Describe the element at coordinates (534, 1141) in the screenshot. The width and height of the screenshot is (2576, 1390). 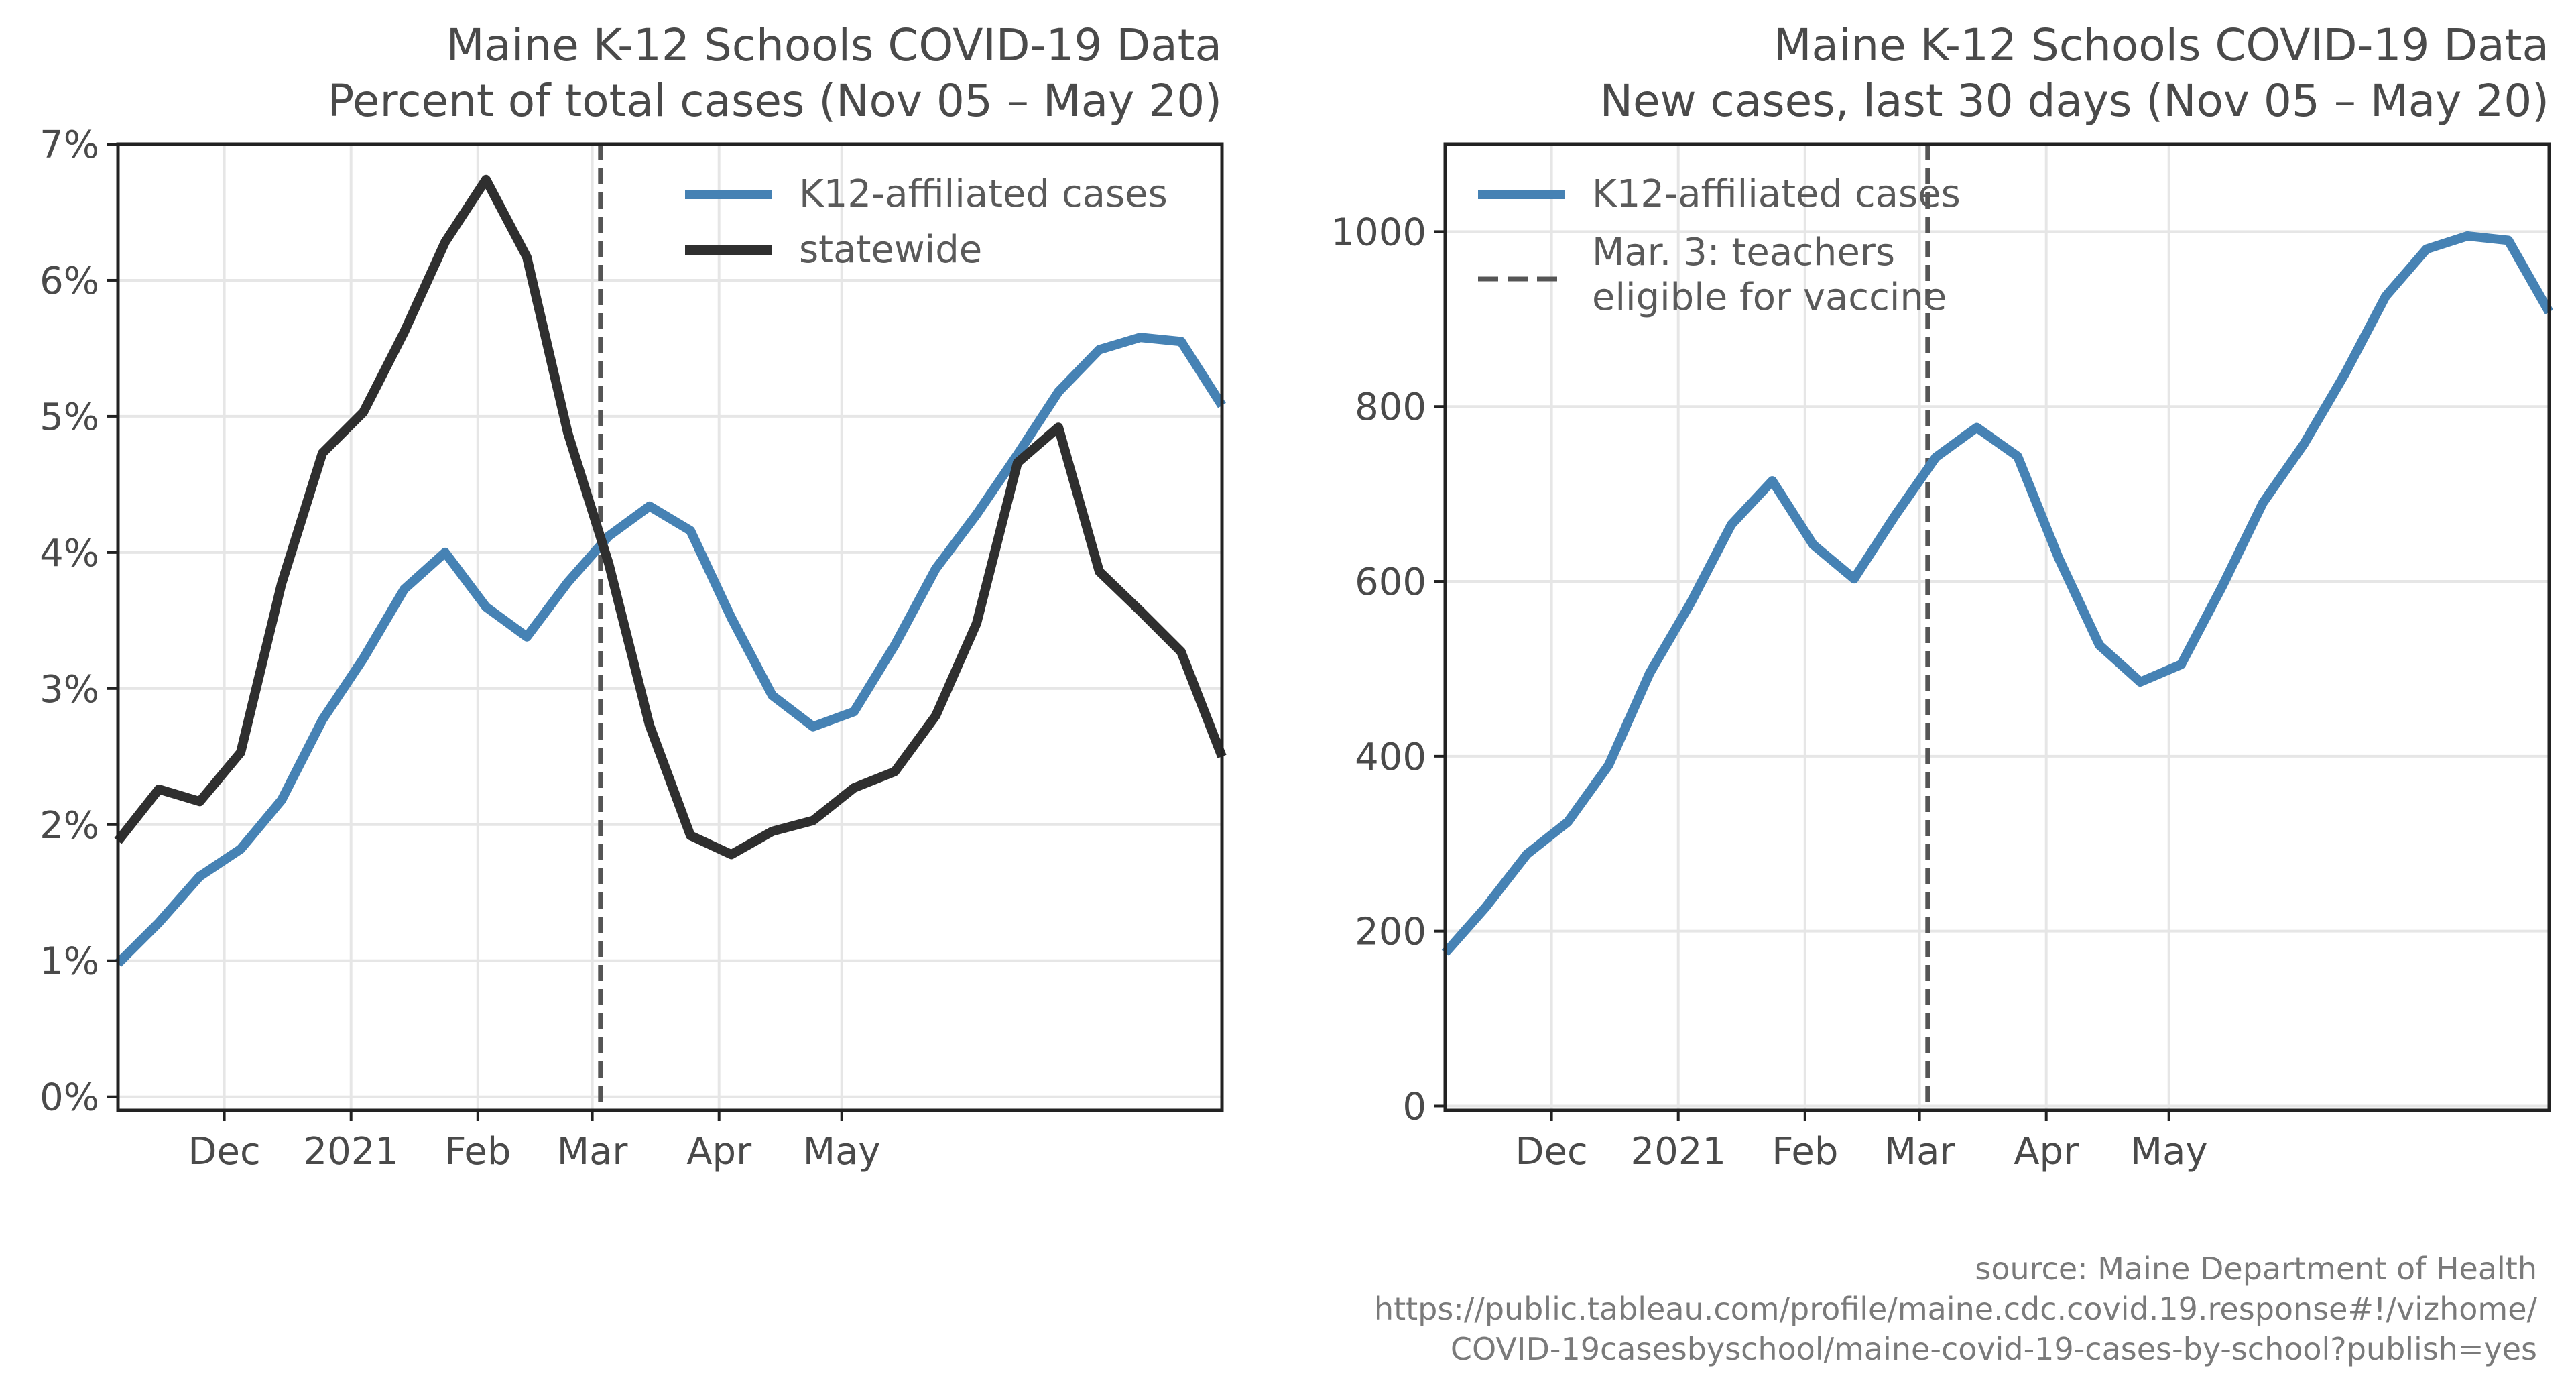
I see `left-x-axis: Dec 2021 Feb Mar Apr May` at that location.